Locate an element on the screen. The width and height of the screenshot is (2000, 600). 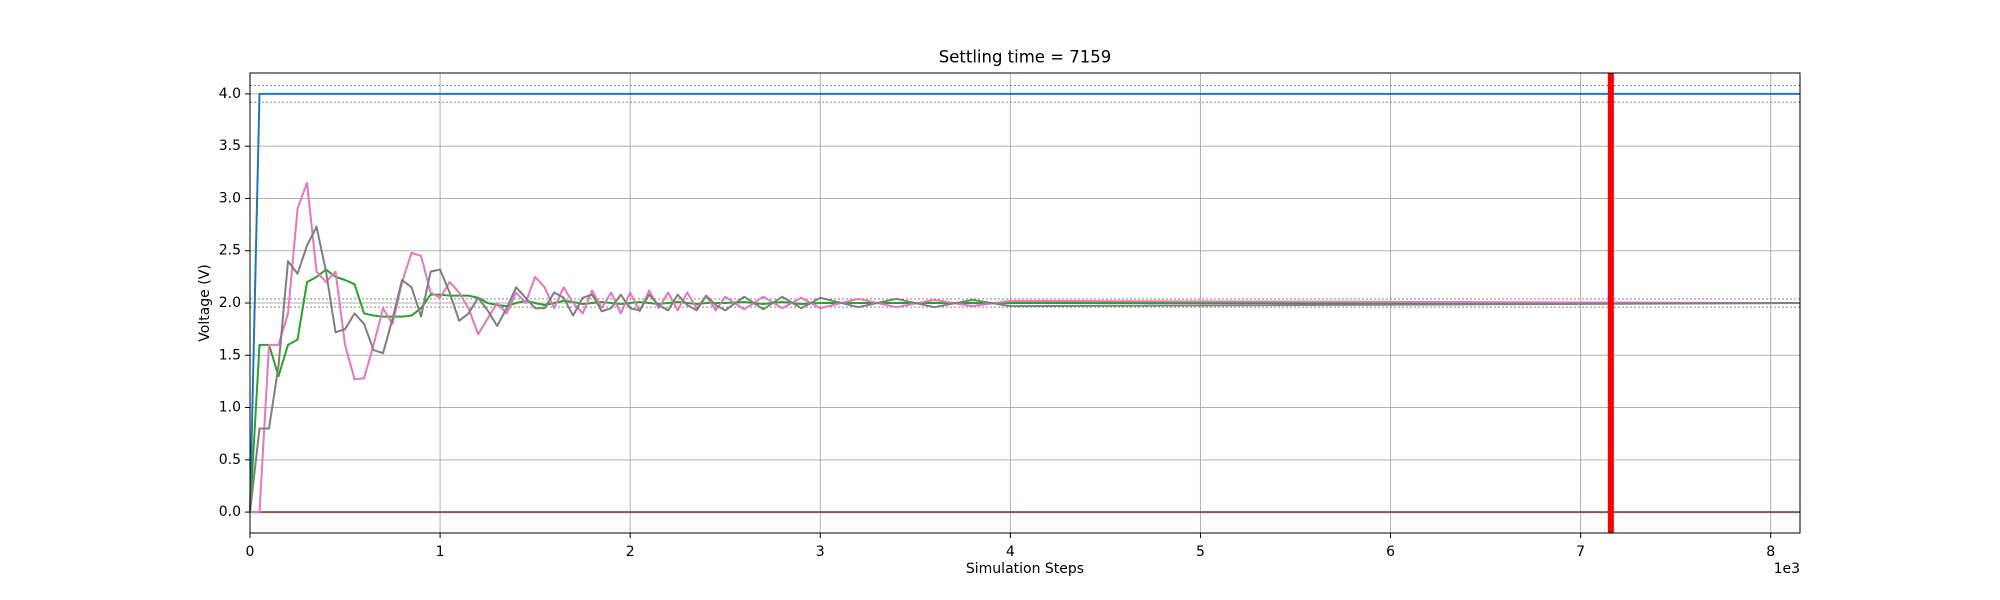
x-tick-label: 1 is located at coordinates (440, 552).